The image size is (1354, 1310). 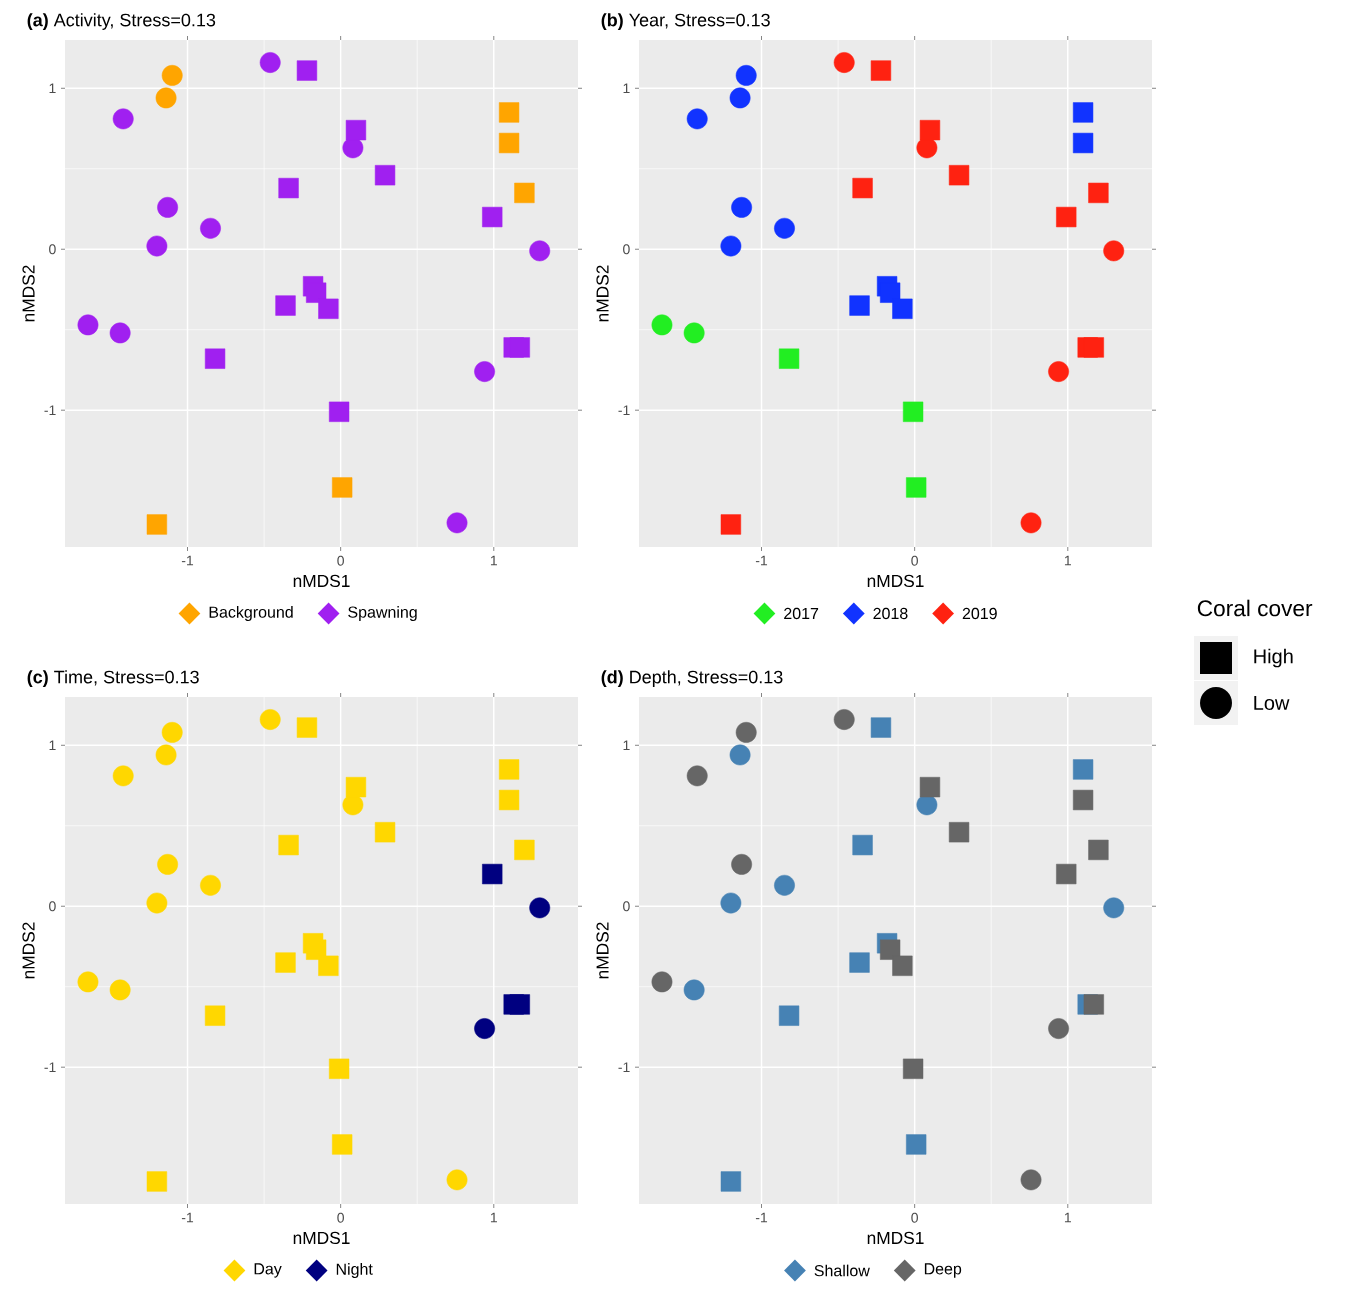 What do you see at coordinates (914, 1217) in the screenshot?
I see `x-tick-label: 0` at bounding box center [914, 1217].